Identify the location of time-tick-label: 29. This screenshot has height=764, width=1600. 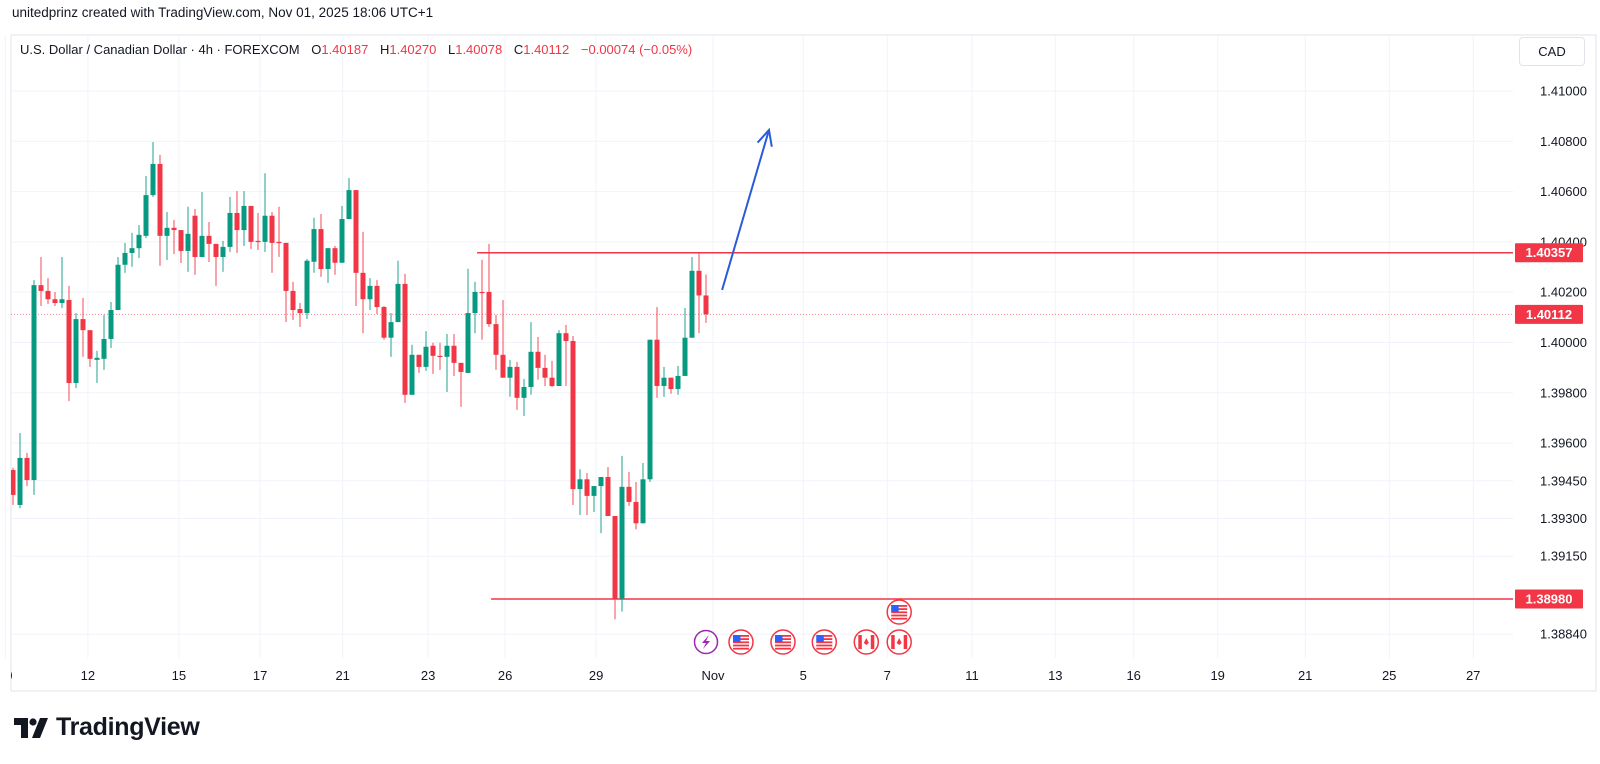
(596, 675).